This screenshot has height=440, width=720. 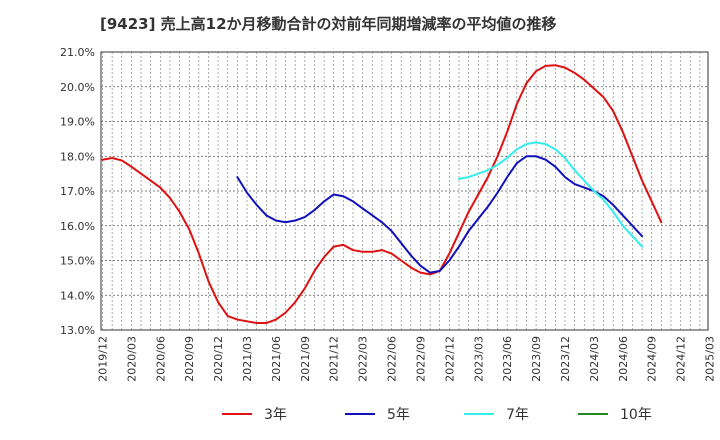 I want to click on x-tick-label: 2020/09, so click(x=189, y=359).